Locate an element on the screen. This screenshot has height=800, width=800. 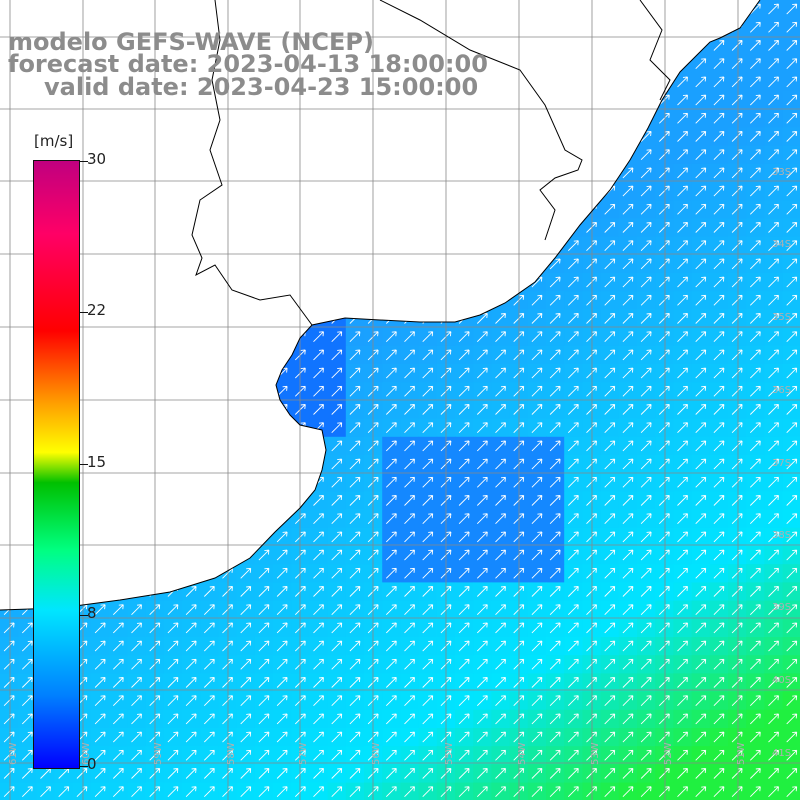
latitude-label: 34S is located at coordinates (781, 244).